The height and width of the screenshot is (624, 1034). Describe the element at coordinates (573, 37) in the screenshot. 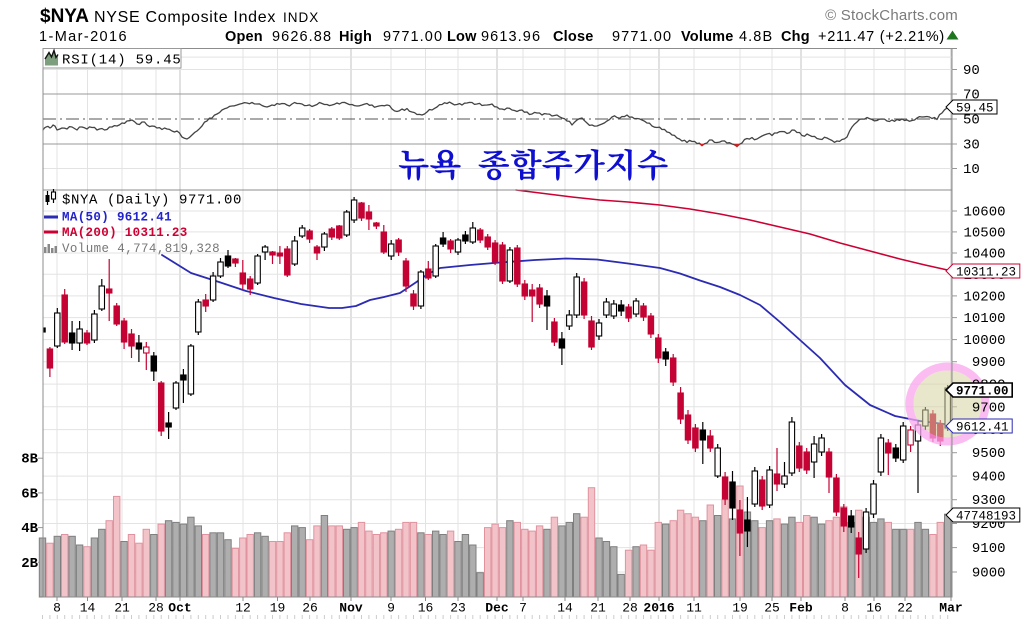

I see `svg-text: Close` at that location.